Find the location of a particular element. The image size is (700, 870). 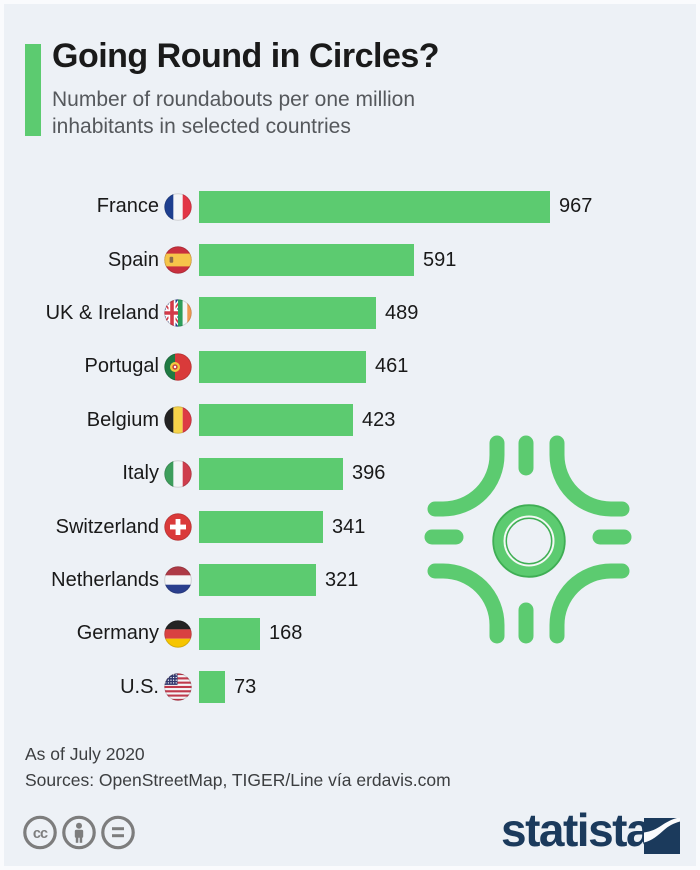

bar-row: Switzerland 341 is located at coordinates (350, 526).